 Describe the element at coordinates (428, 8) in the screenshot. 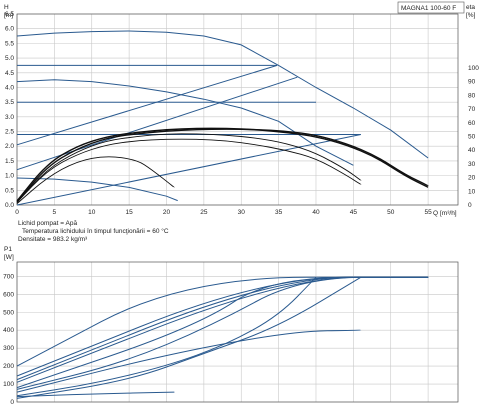

I see `chart-title: MAGNA1 100-60 F` at that location.